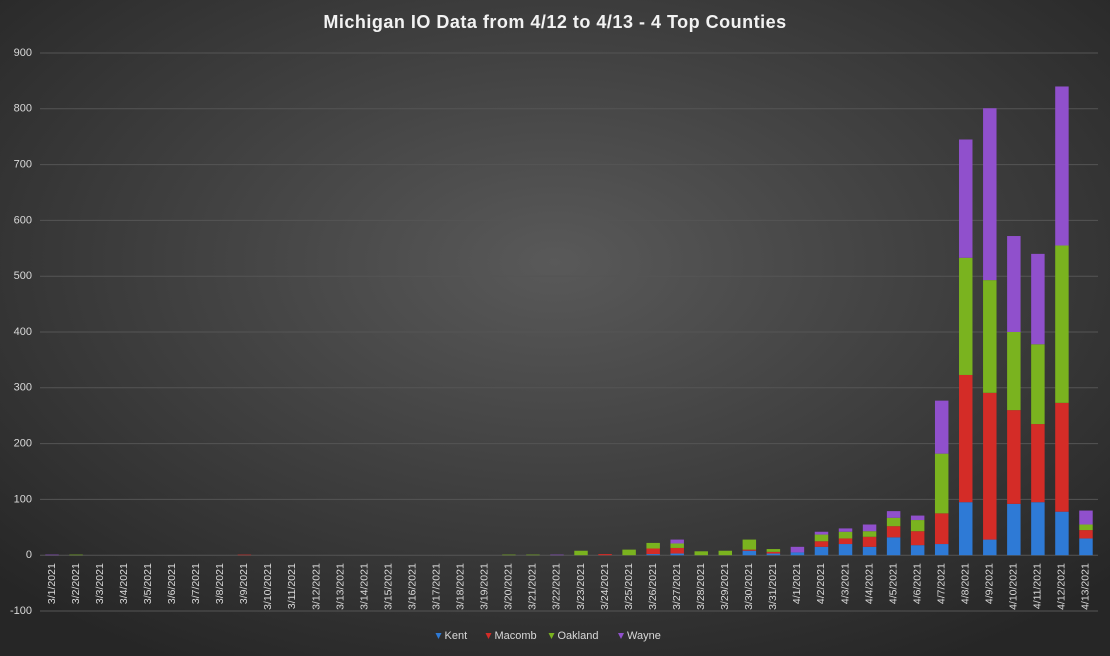  I want to click on x-tick-label: 3/14/2021, so click(364, 586).